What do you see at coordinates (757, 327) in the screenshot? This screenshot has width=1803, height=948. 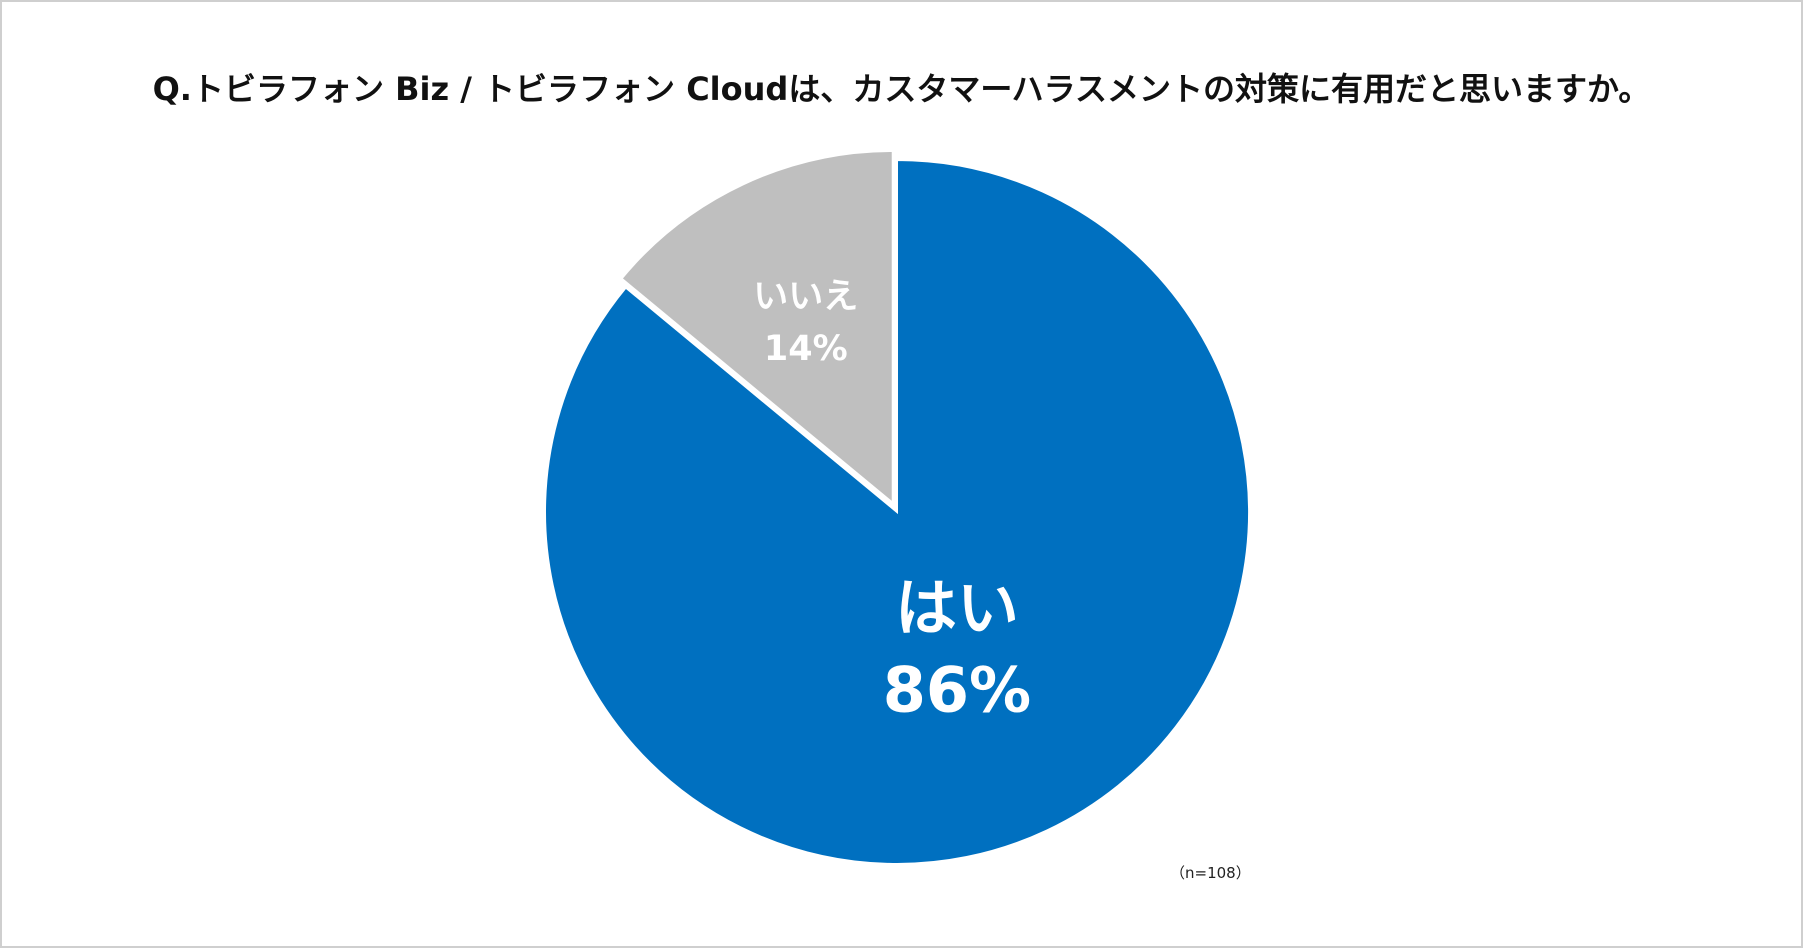 I see `pie-slice-no` at bounding box center [757, 327].